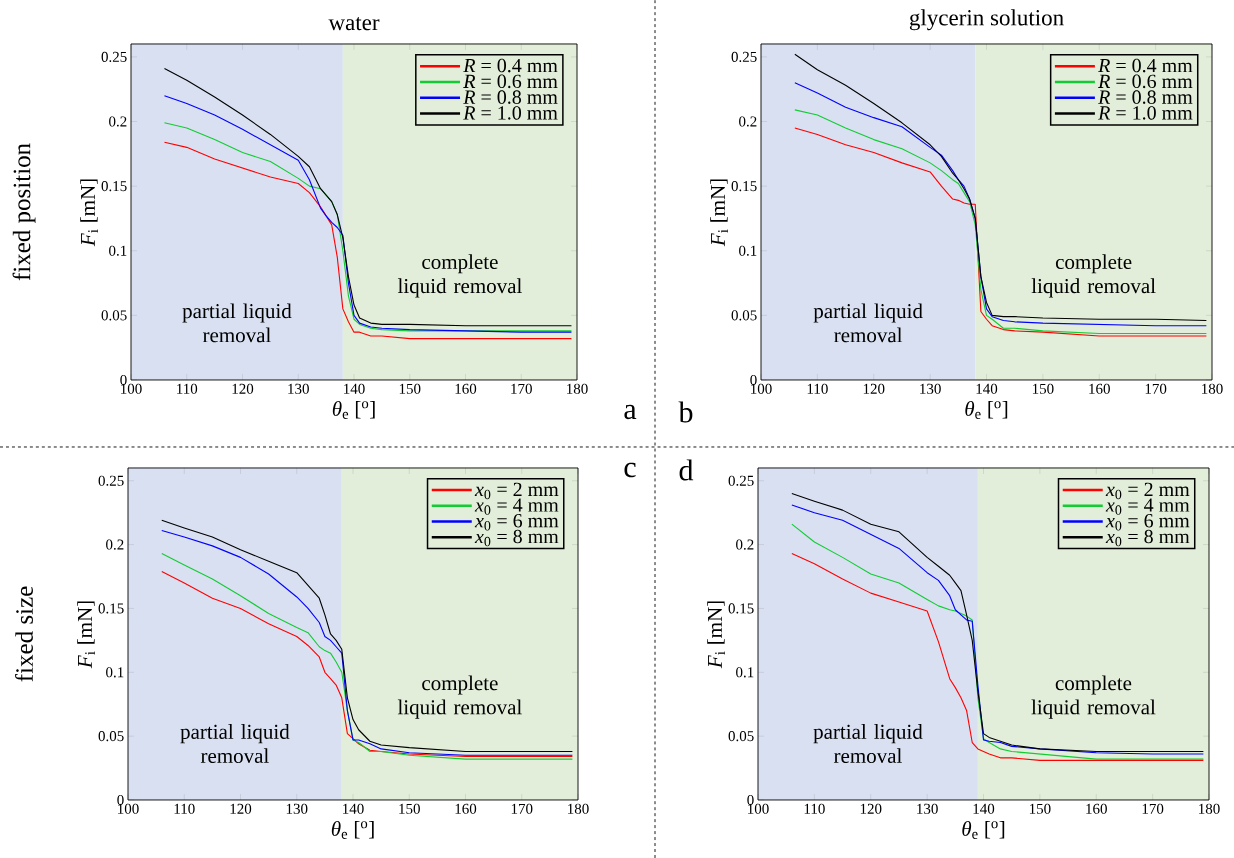 The height and width of the screenshot is (858, 1234). Describe the element at coordinates (24, 212) in the screenshot. I see `text: fixed position` at that location.